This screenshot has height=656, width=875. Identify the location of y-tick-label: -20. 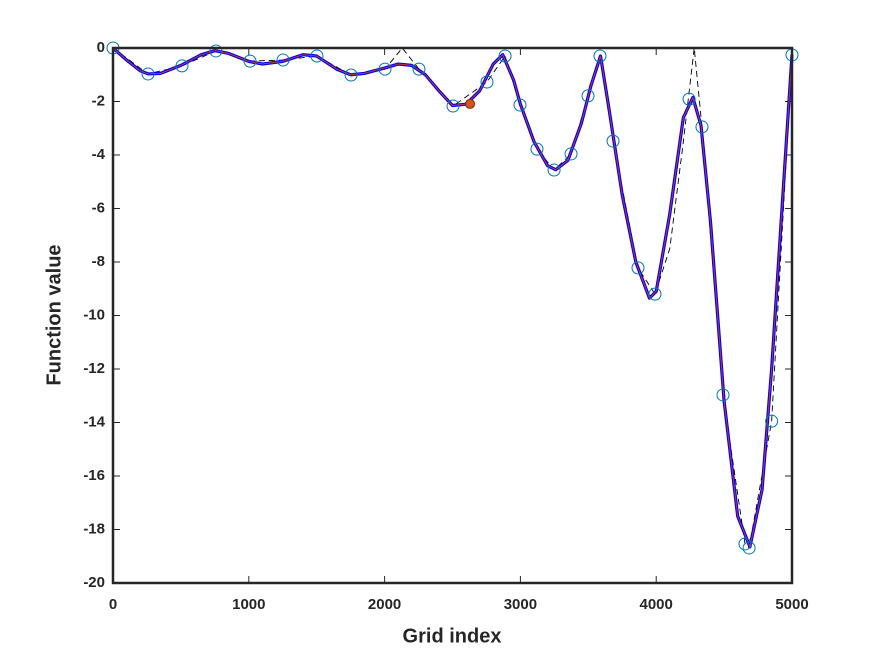
(94, 582).